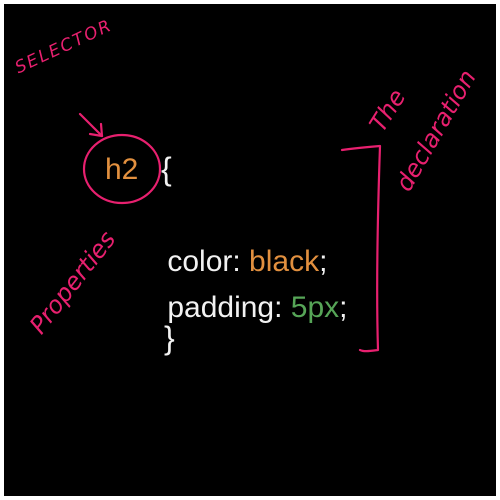 The width and height of the screenshot is (500, 500). I want to click on open-brace: {, so click(166, 169).